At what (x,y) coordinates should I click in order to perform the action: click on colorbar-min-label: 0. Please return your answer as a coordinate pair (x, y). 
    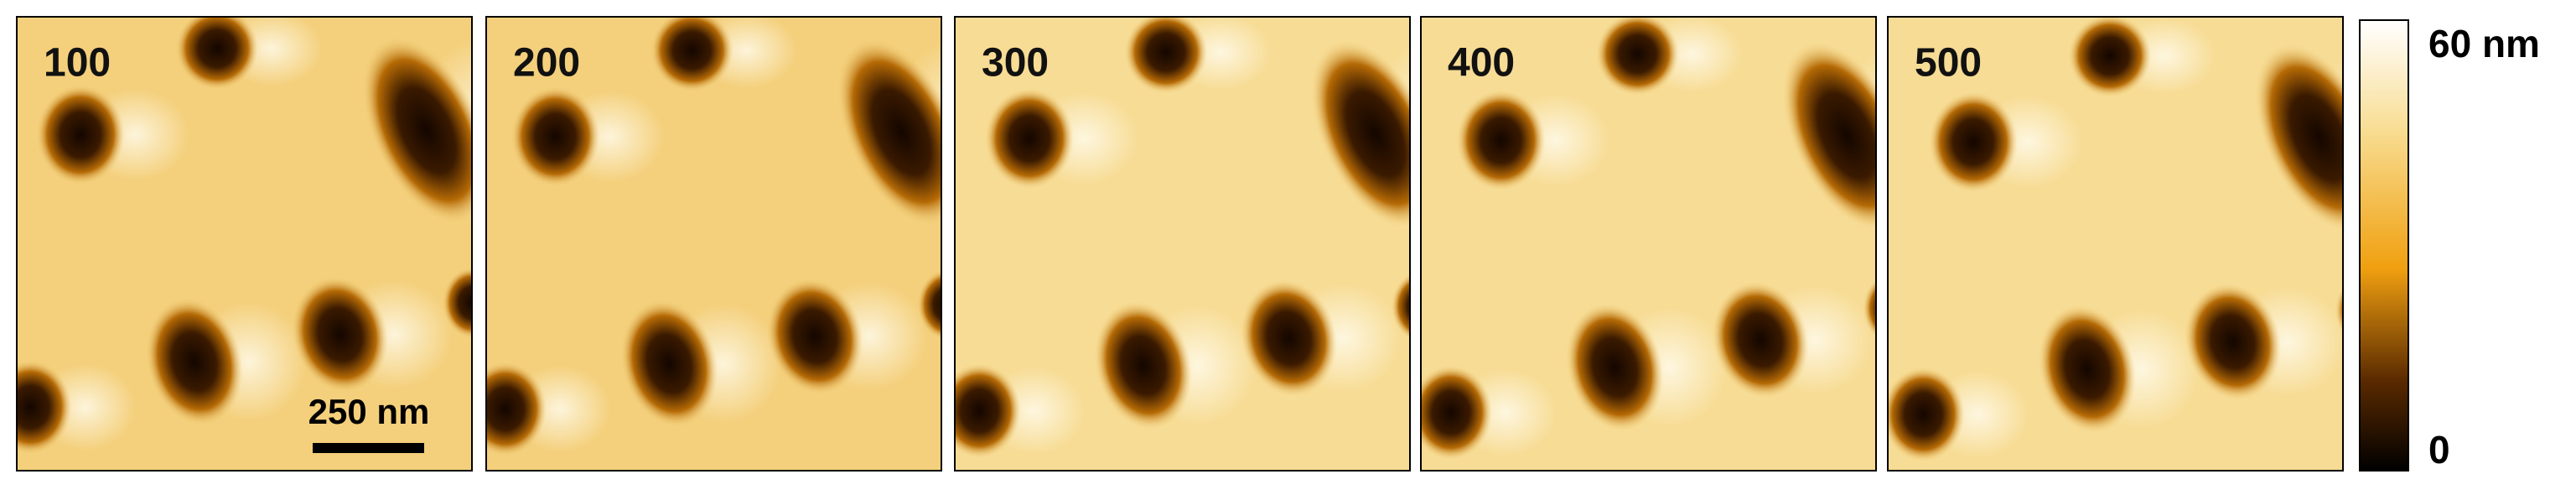
    Looking at the image, I should click on (2439, 450).